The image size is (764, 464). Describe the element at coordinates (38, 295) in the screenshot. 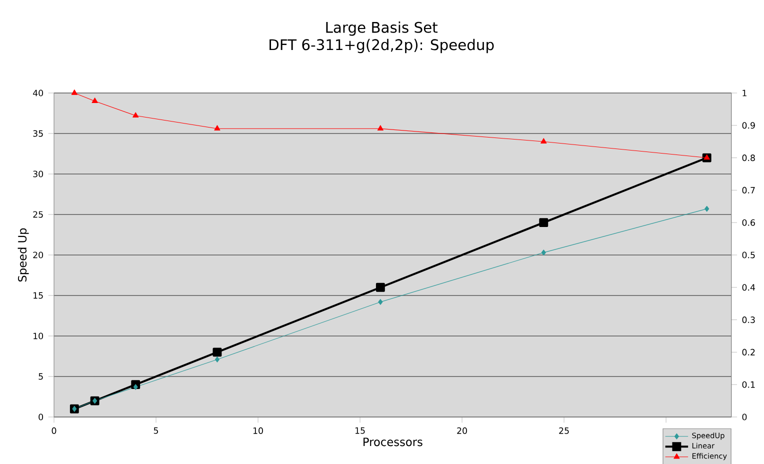

I see `y-tick-label: 15` at that location.